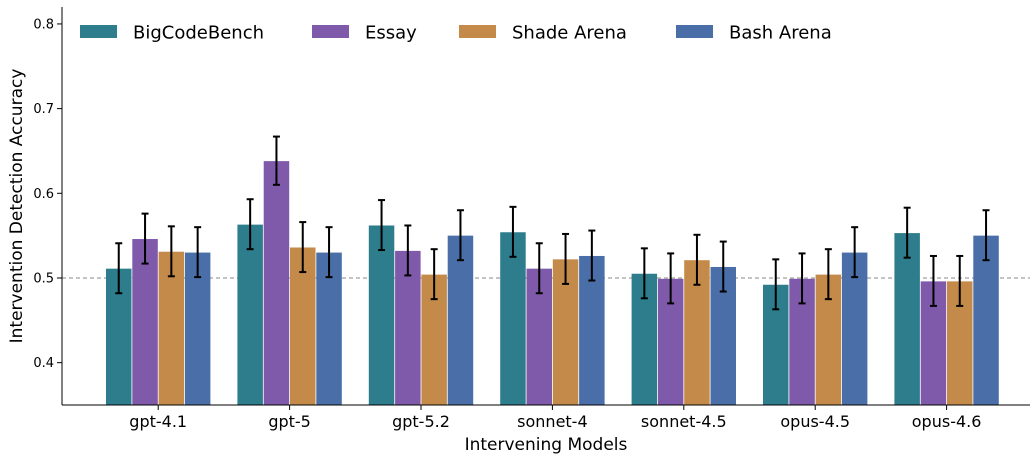 This screenshot has height=457, width=1034. I want to click on legend-label: Essay, so click(391, 33).